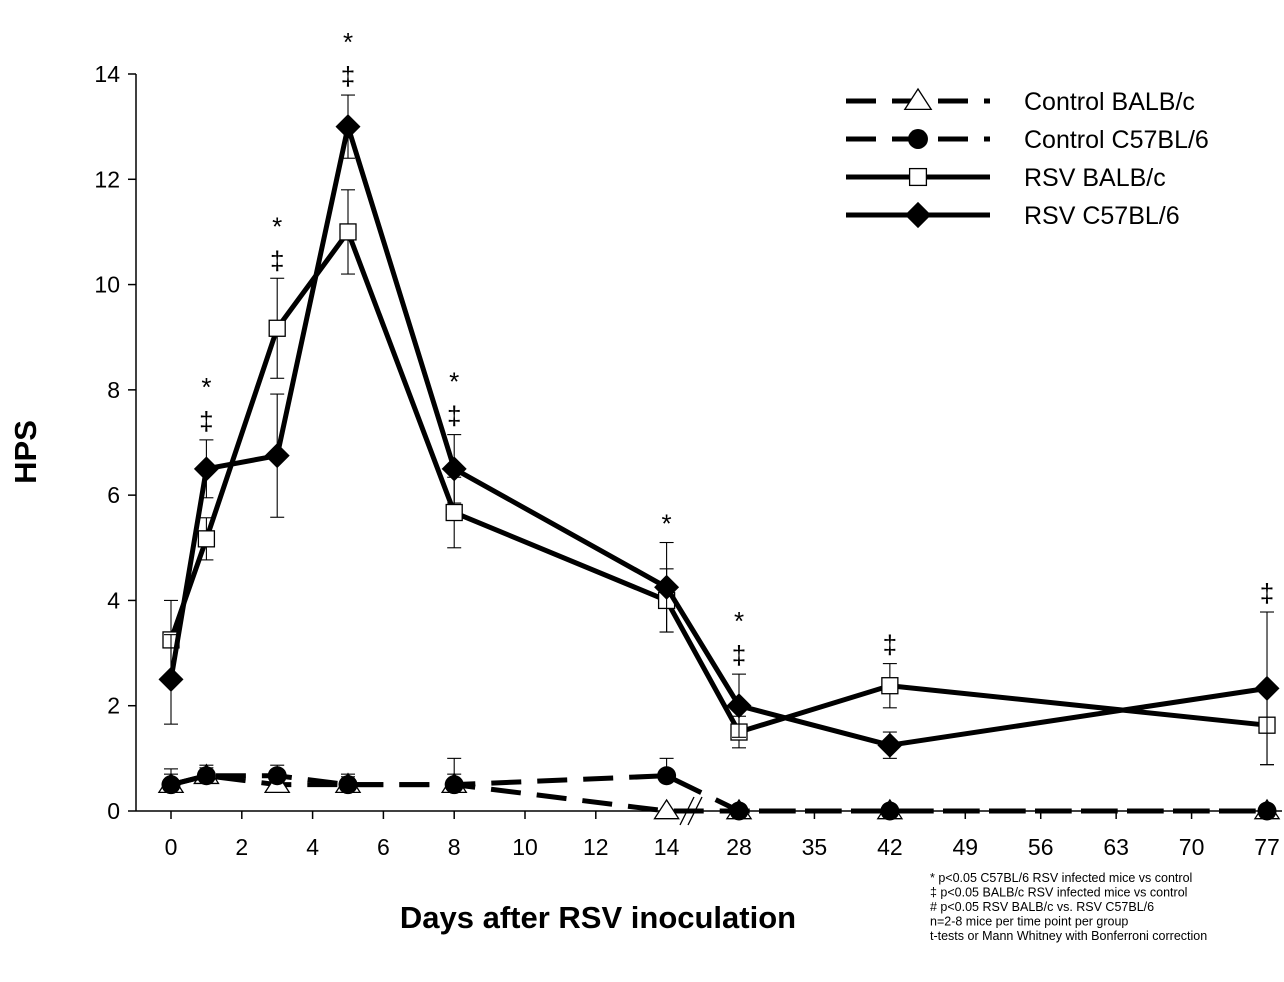 The height and width of the screenshot is (982, 1284). What do you see at coordinates (1116, 140) in the screenshot?
I see `legend-label: Control C57BL/6` at bounding box center [1116, 140].